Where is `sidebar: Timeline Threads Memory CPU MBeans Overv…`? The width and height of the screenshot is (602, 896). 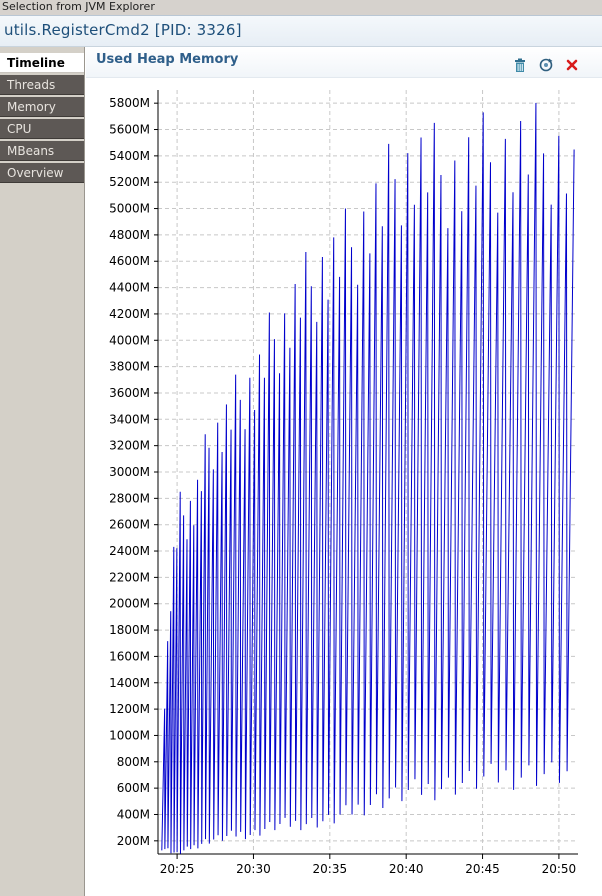
sidebar: Timeline Threads Memory CPU MBeans Overv… is located at coordinates (42, 471).